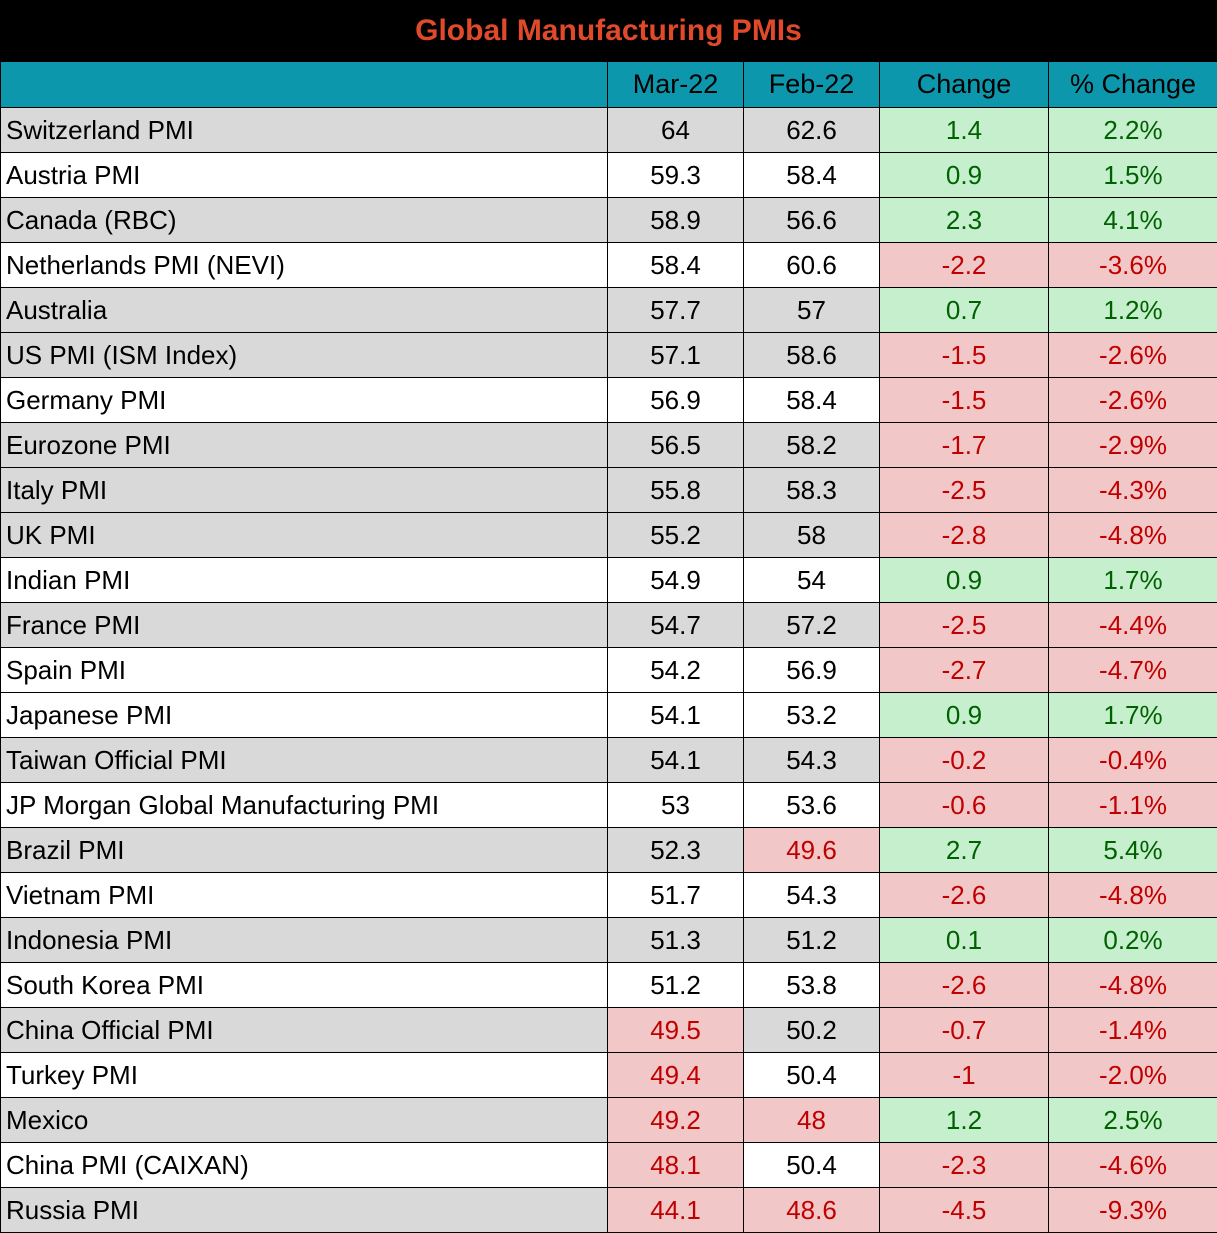 This screenshot has width=1217, height=1233. Describe the element at coordinates (304, 400) in the screenshot. I see `row-name-cell: Germany PMI` at that location.